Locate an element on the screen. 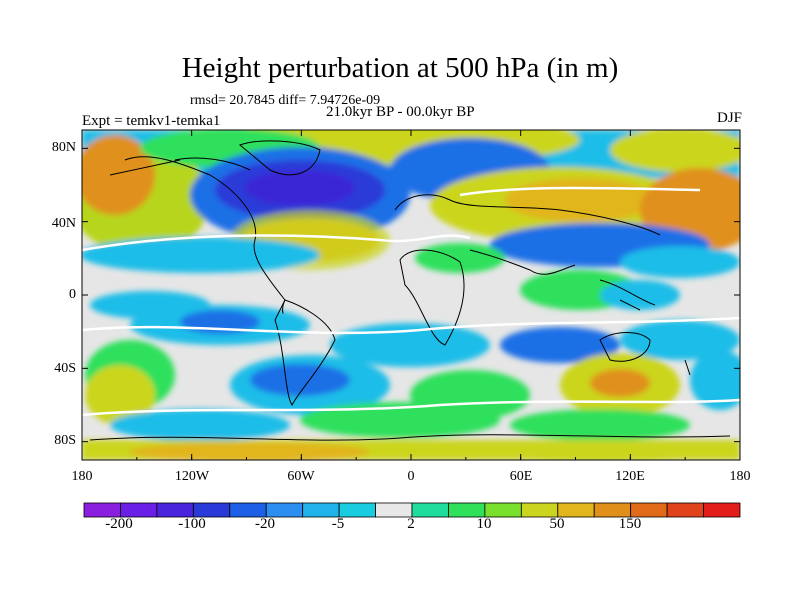  lat-label-40n: 40N is located at coordinates (63, 223).